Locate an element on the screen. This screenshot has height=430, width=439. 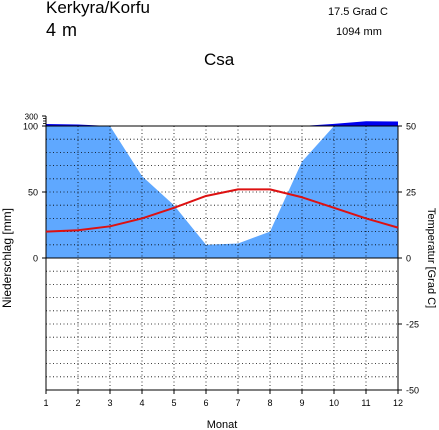
annual-precipitation: 1094 mm is located at coordinates (359, 32).